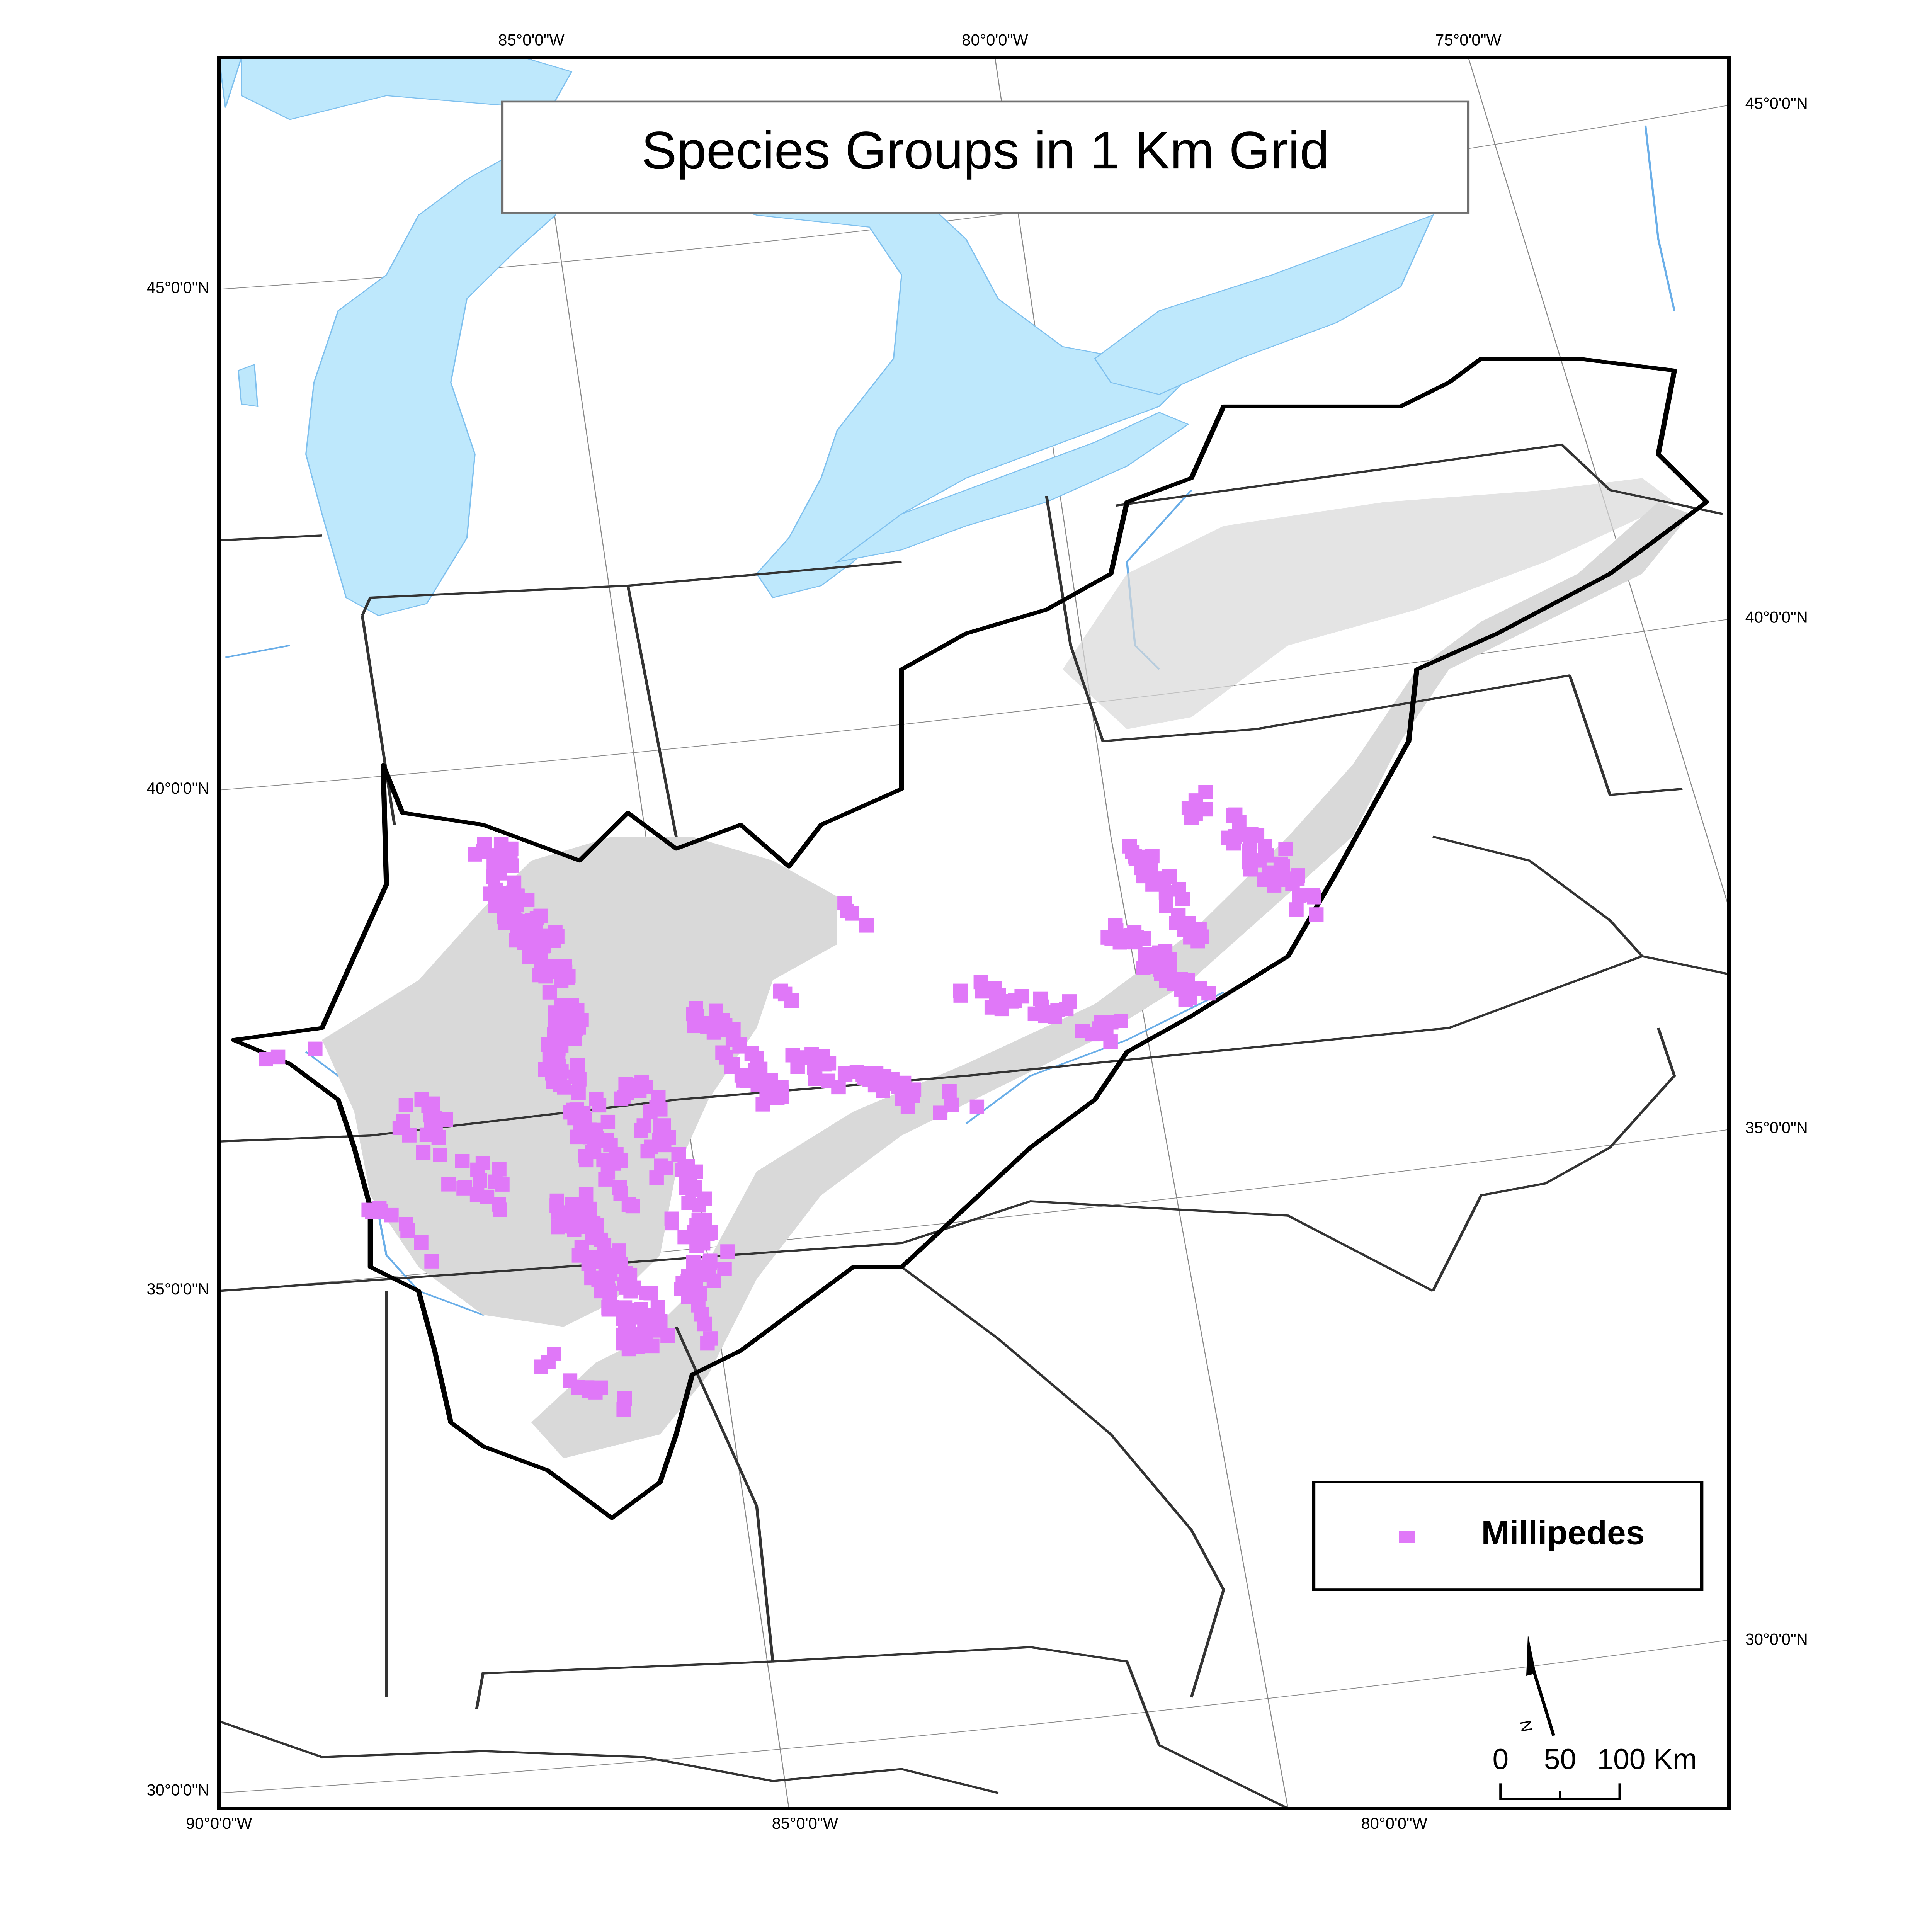  What do you see at coordinates (985, 151) in the screenshot?
I see `map-title: Species Groups in 1 Km Grid` at bounding box center [985, 151].